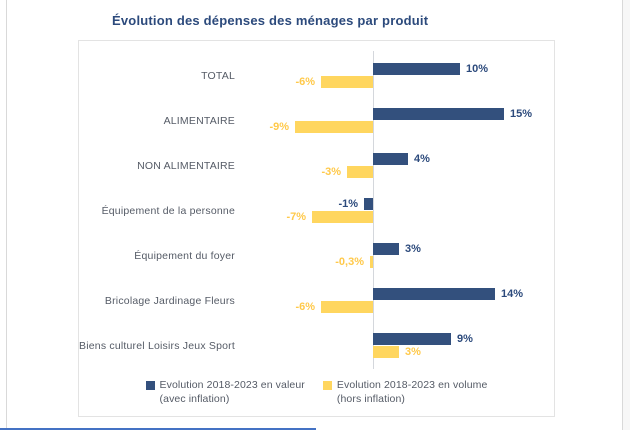 The image size is (630, 430). Describe the element at coordinates (169, 301) in the screenshot. I see `category-label: Bricolage Jardinage Fleurs` at that location.